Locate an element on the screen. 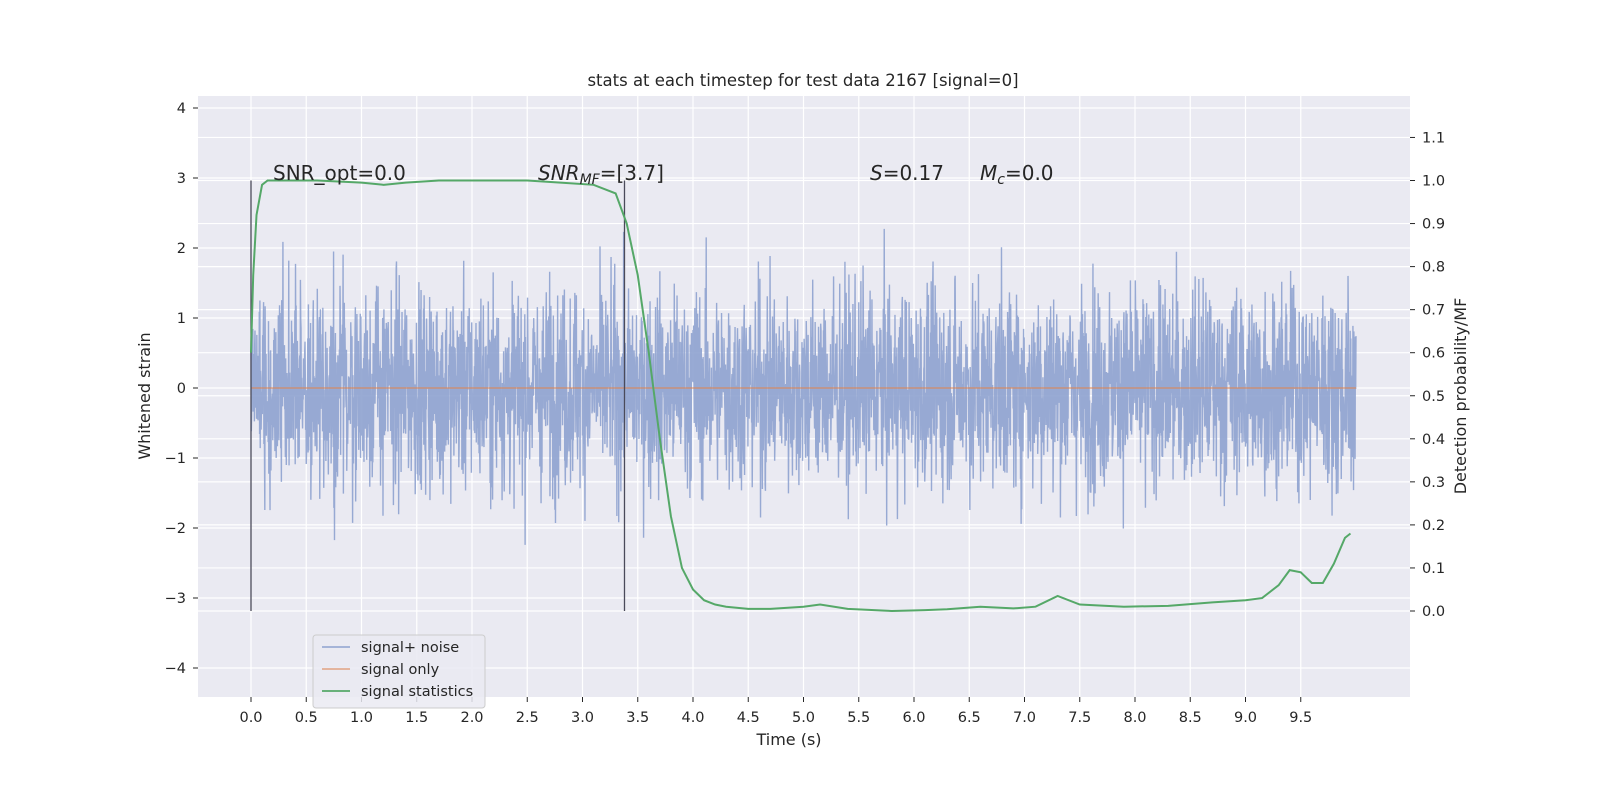 This screenshot has height=800, width=1600. legend-box is located at coordinates (399, 671).